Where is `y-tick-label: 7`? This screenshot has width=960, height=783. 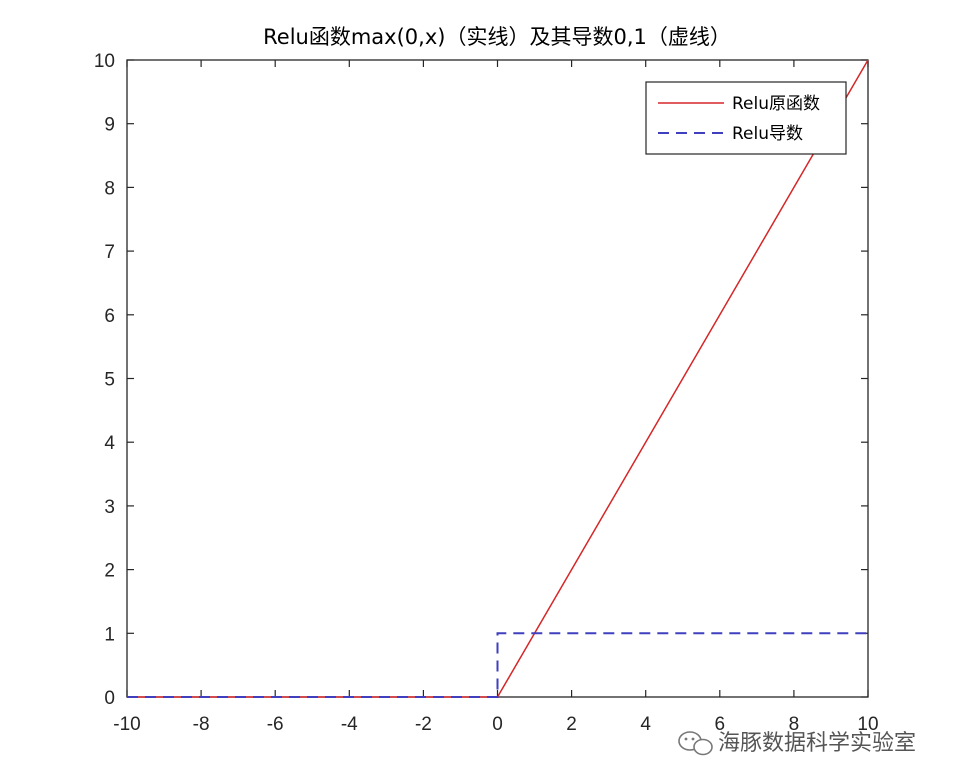
y-tick-label: 7 is located at coordinates (109, 252).